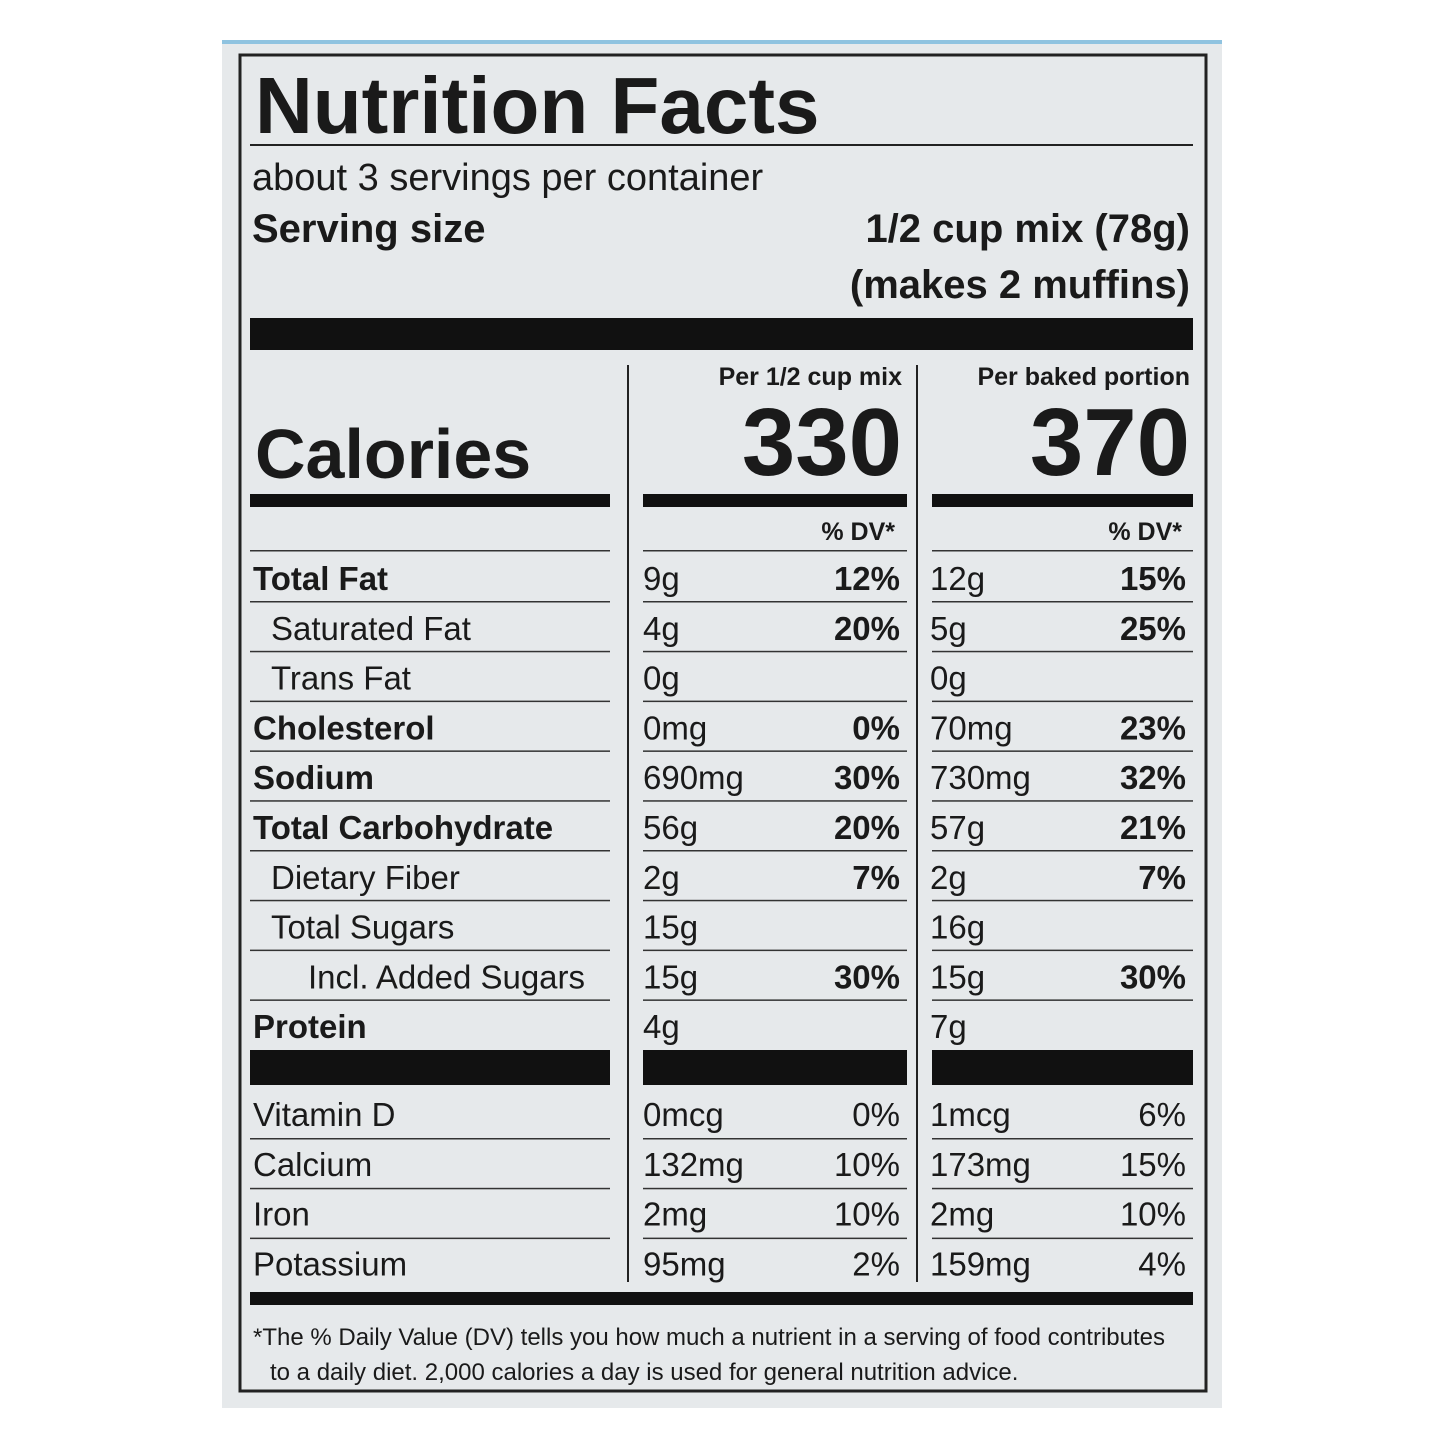  Describe the element at coordinates (661, 877) in the screenshot. I see `amount: 2g` at that location.